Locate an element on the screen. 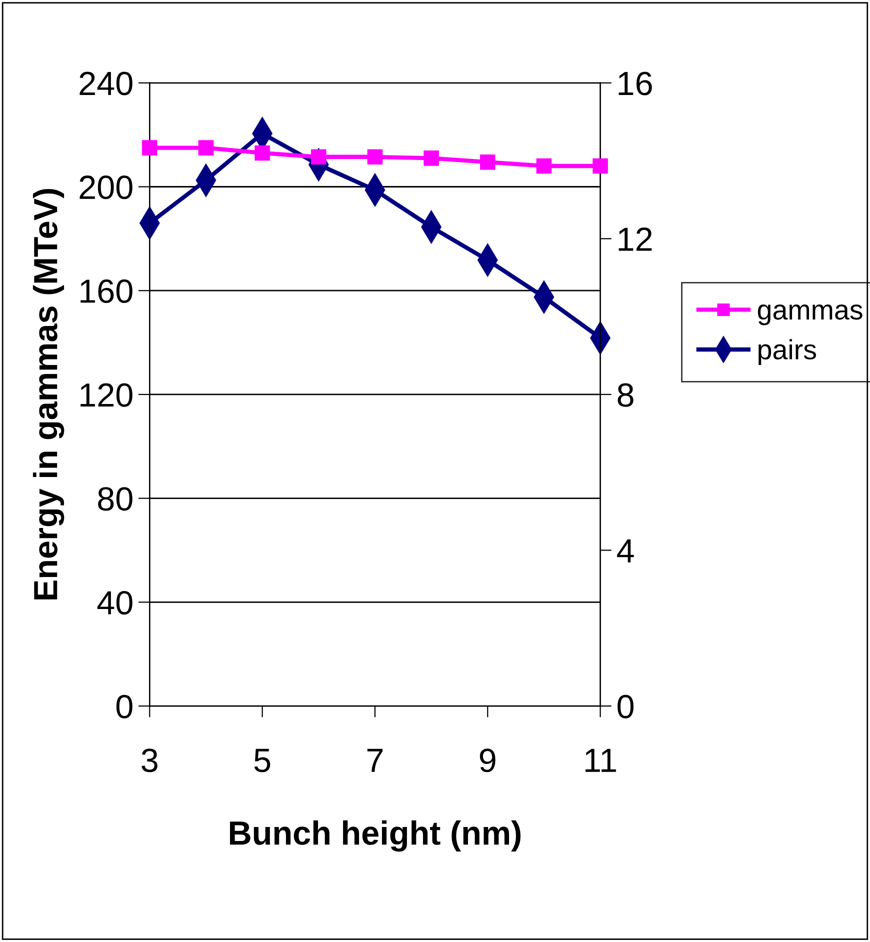  y-tick-label: 160 is located at coordinates (106, 291).